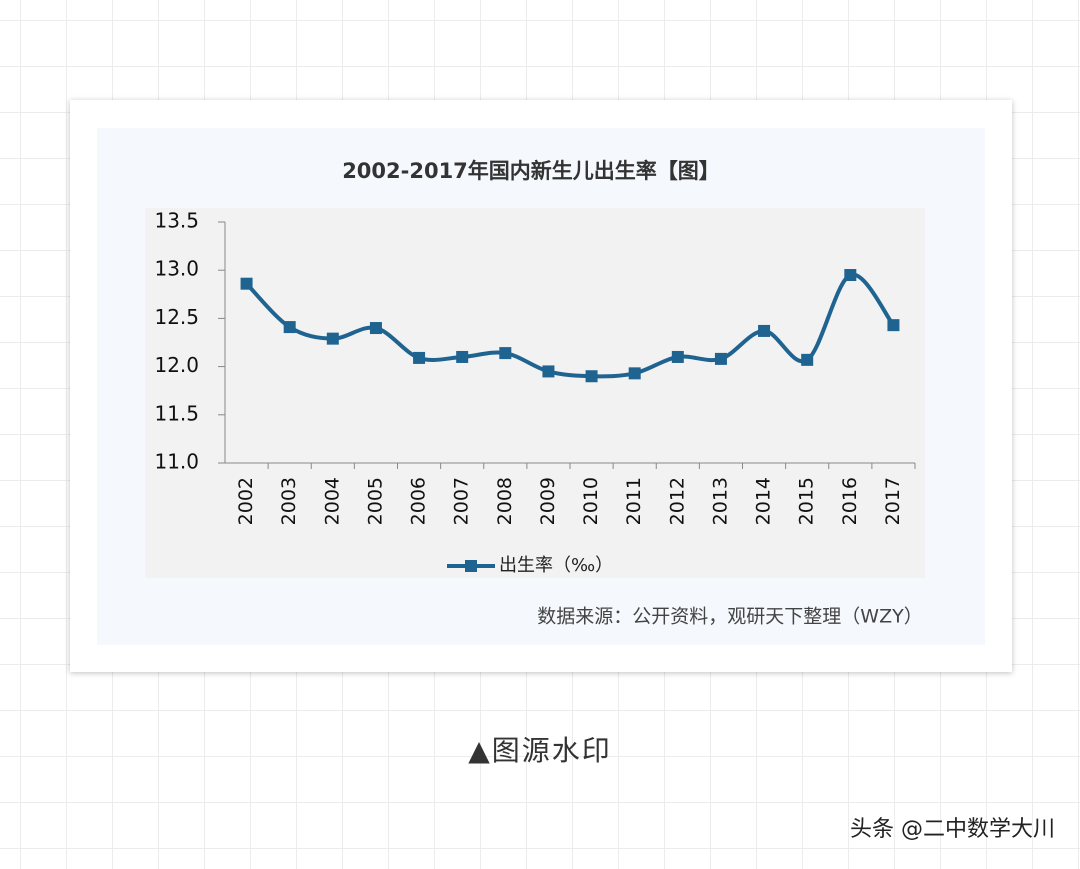 The width and height of the screenshot is (1080, 869). What do you see at coordinates (556, 565) in the screenshot?
I see `legend-label: 出生率（‰）` at bounding box center [556, 565].